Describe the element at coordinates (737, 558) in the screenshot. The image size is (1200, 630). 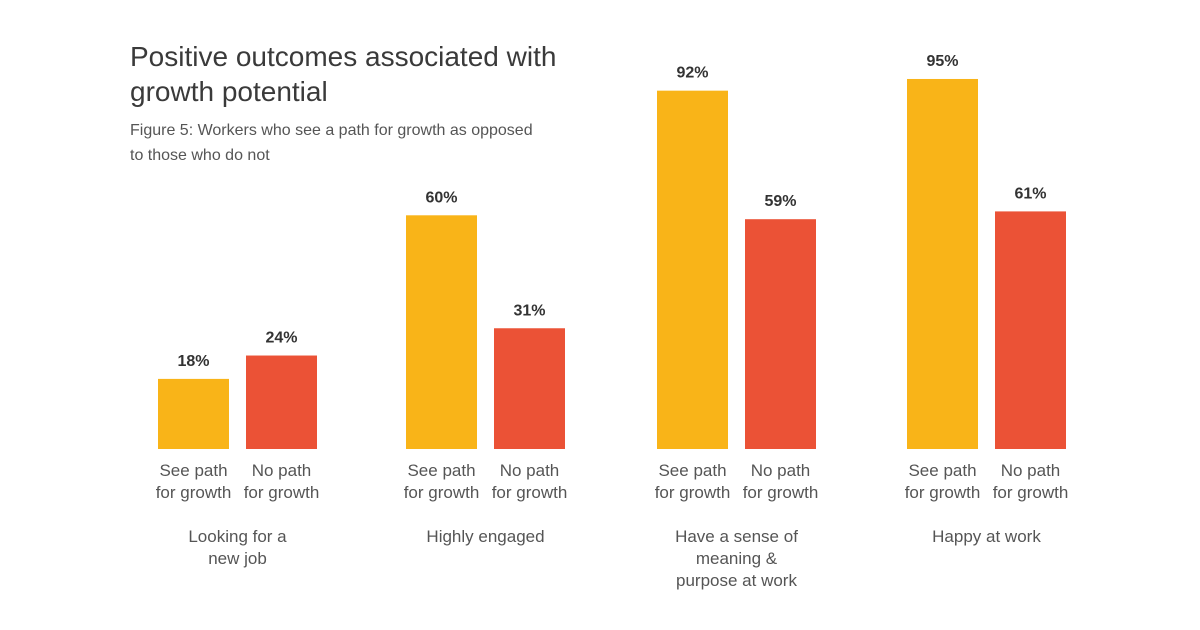
I see `category-label: meaning &` at that location.